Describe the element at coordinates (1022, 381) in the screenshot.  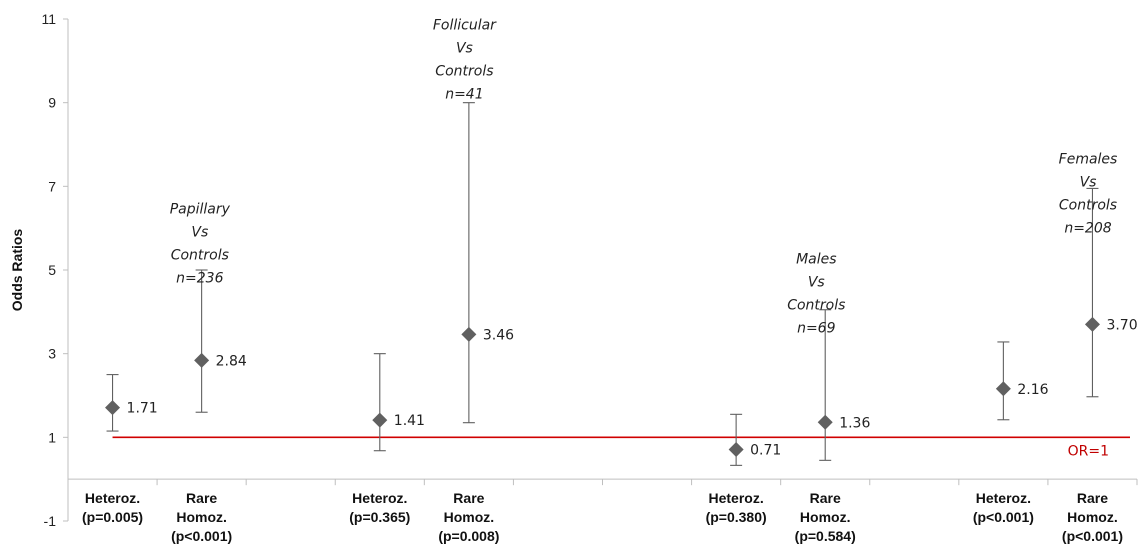
I see `data-point-group: 2.16` at that location.